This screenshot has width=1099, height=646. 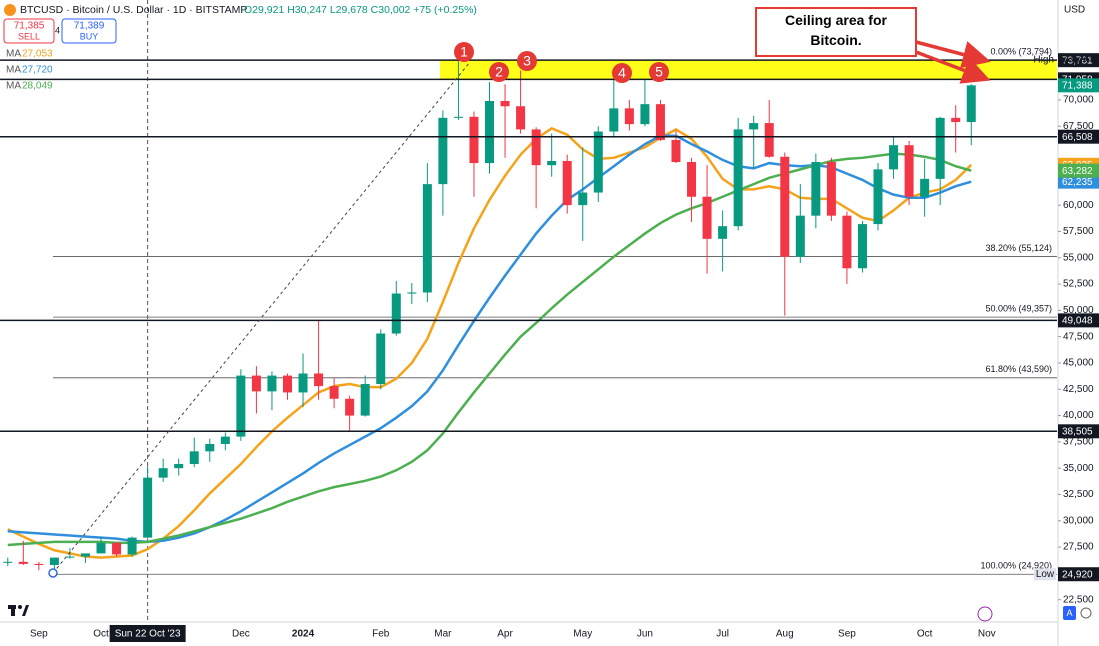 I want to click on ma-legend-value: 27,053, so click(x=37, y=54).